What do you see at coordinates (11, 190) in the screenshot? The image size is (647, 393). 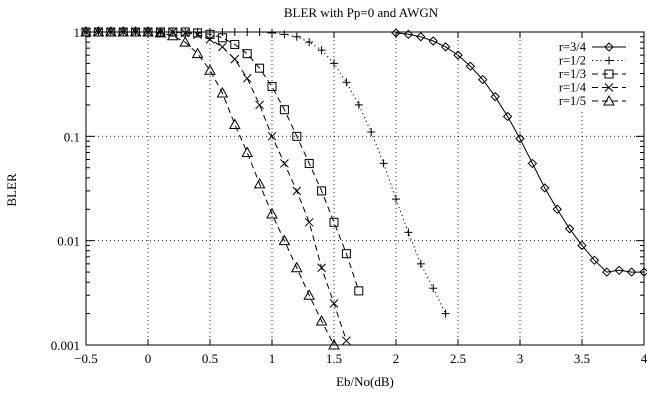 I see `y-axis-label: BLER` at bounding box center [11, 190].